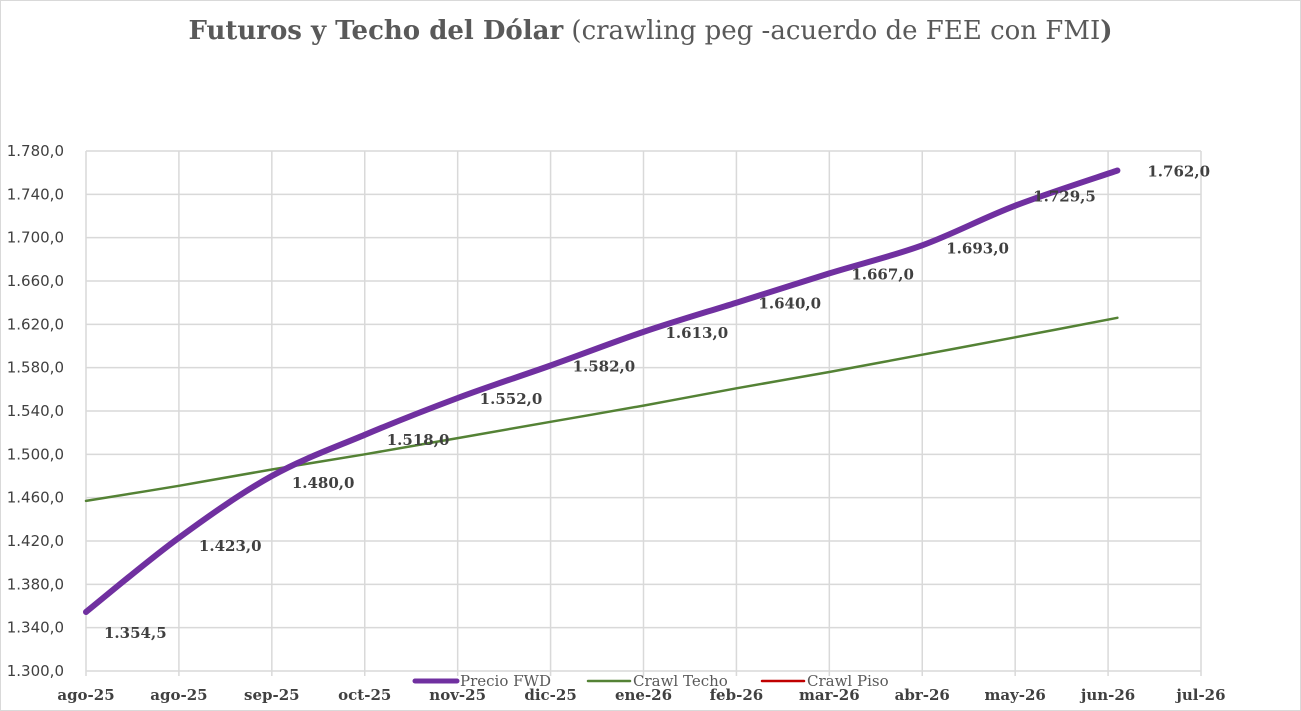  What do you see at coordinates (457, 695) in the screenshot?
I see `x-tick-label: nov-25` at bounding box center [457, 695].